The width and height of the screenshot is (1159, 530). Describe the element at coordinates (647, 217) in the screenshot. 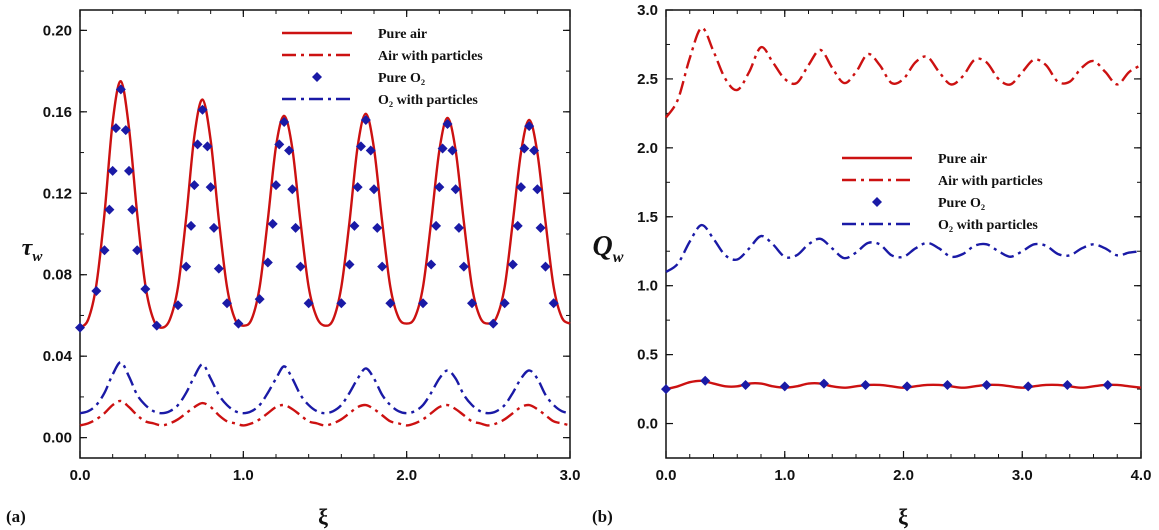

I see `y-tick-label: 1.5` at that location.